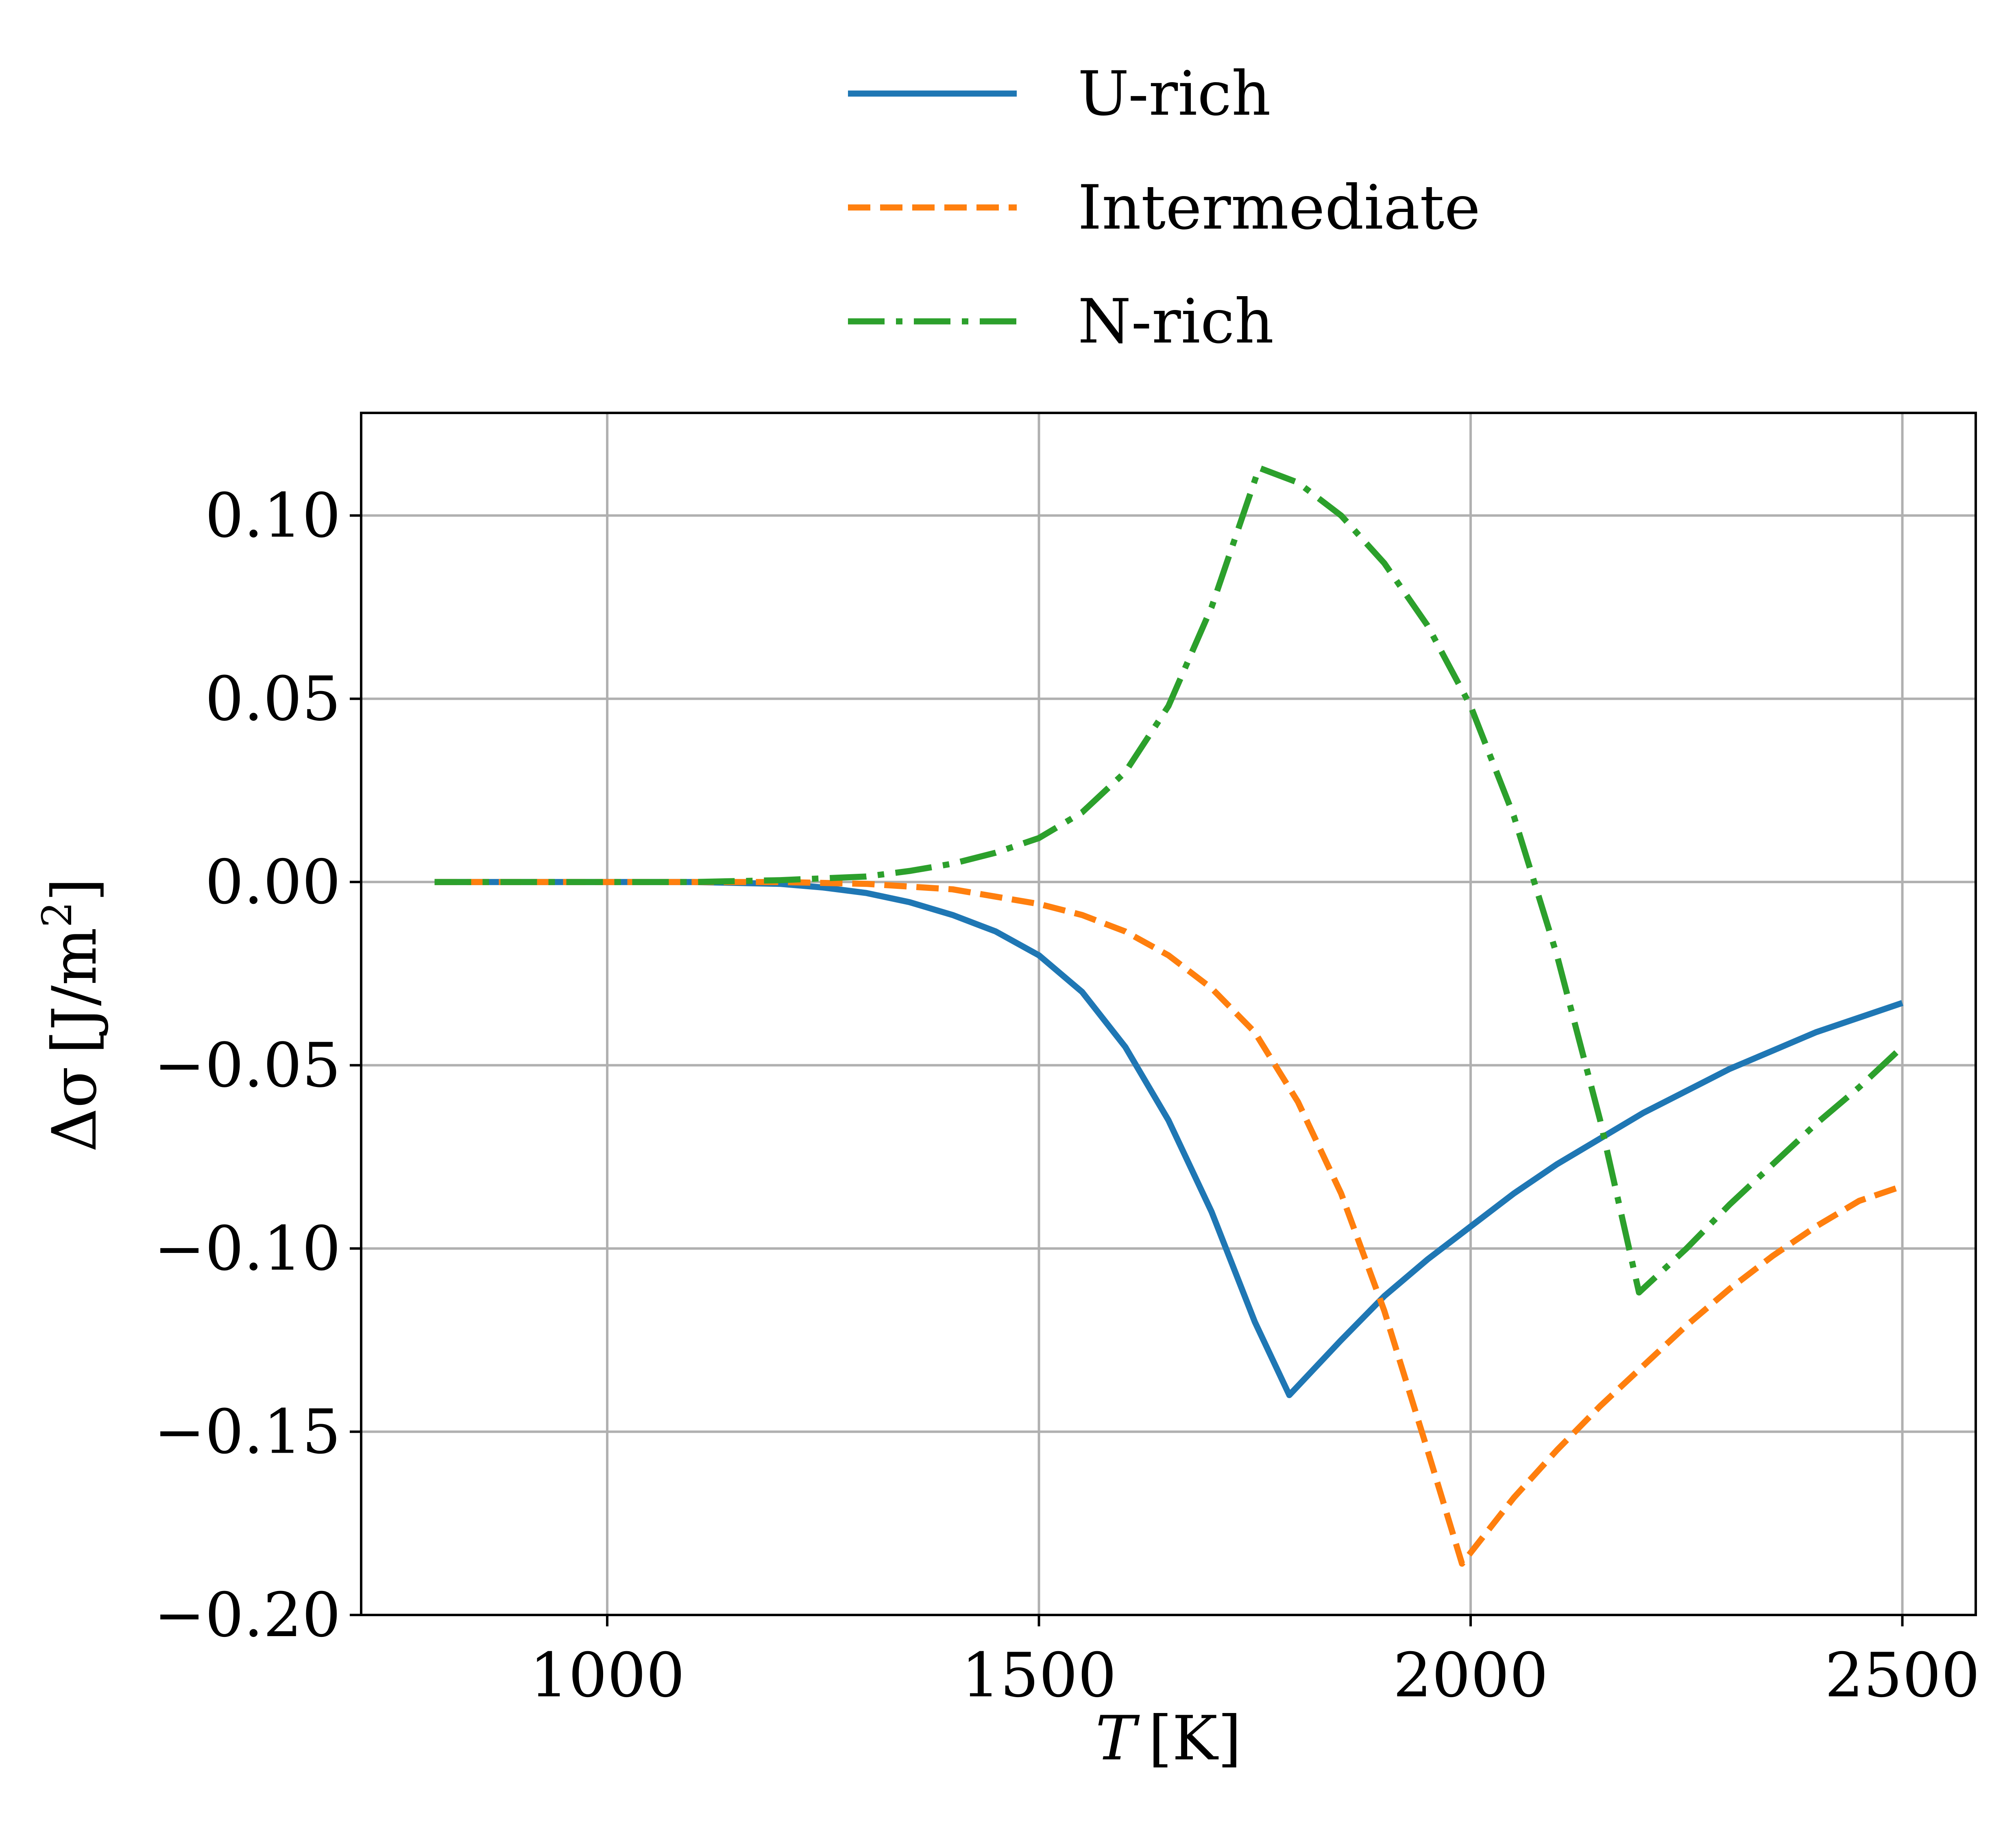 This screenshot has width=2016, height=1844. What do you see at coordinates (248, 1615) in the screenshot?
I see `y-tick-label: −0.20` at bounding box center [248, 1615].